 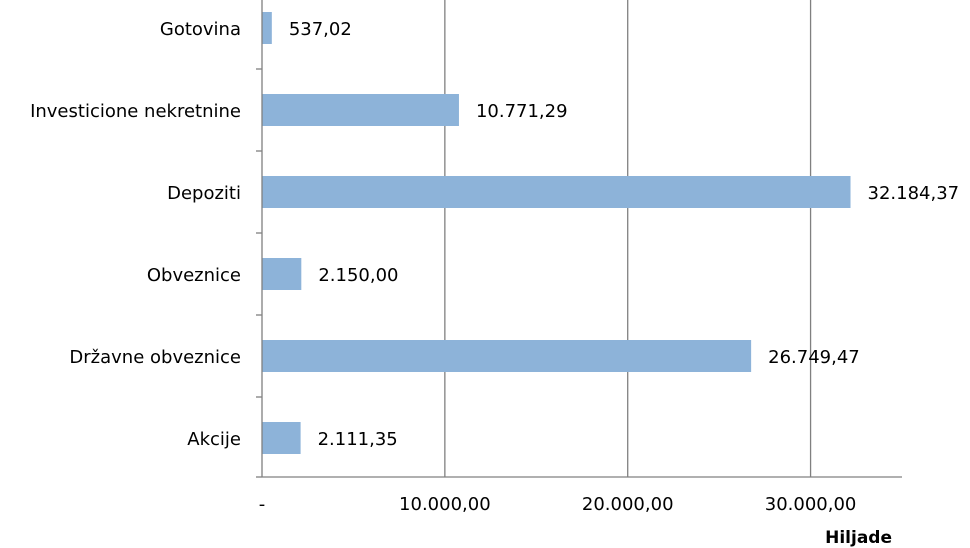 I want to click on category-label-3: Obveznice, so click(x=194, y=275).